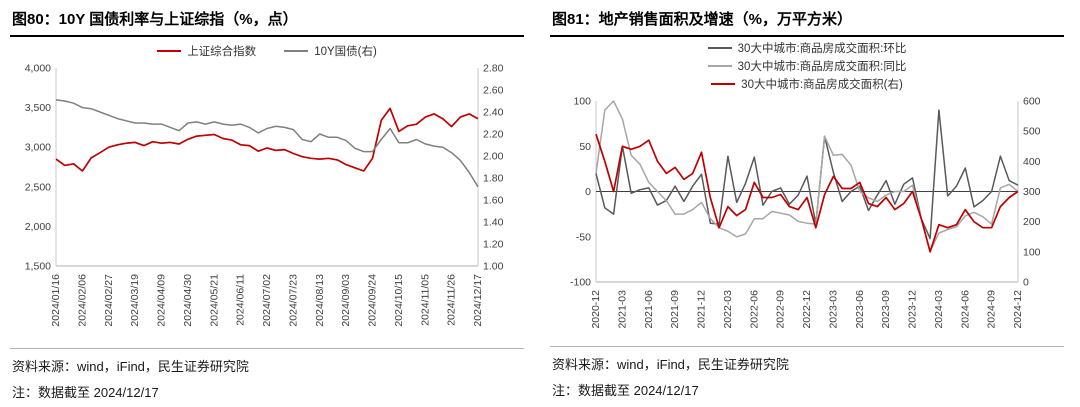  What do you see at coordinates (135, 300) in the screenshot?
I see `x-tick-label: 2024/03/19` at bounding box center [135, 300].